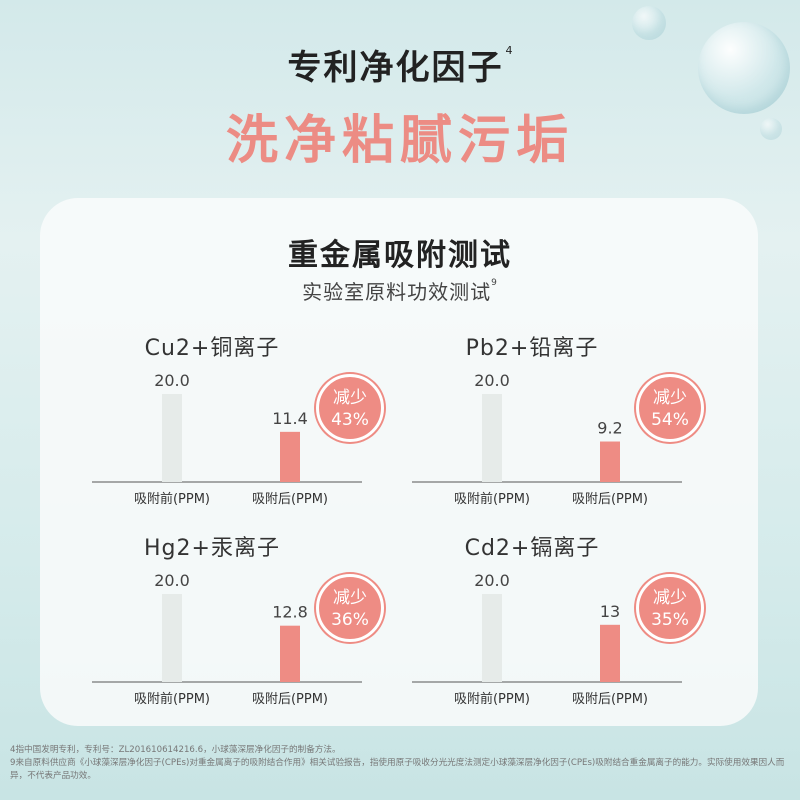  I want to click on reduction-badge: 减少 35%, so click(670, 608).